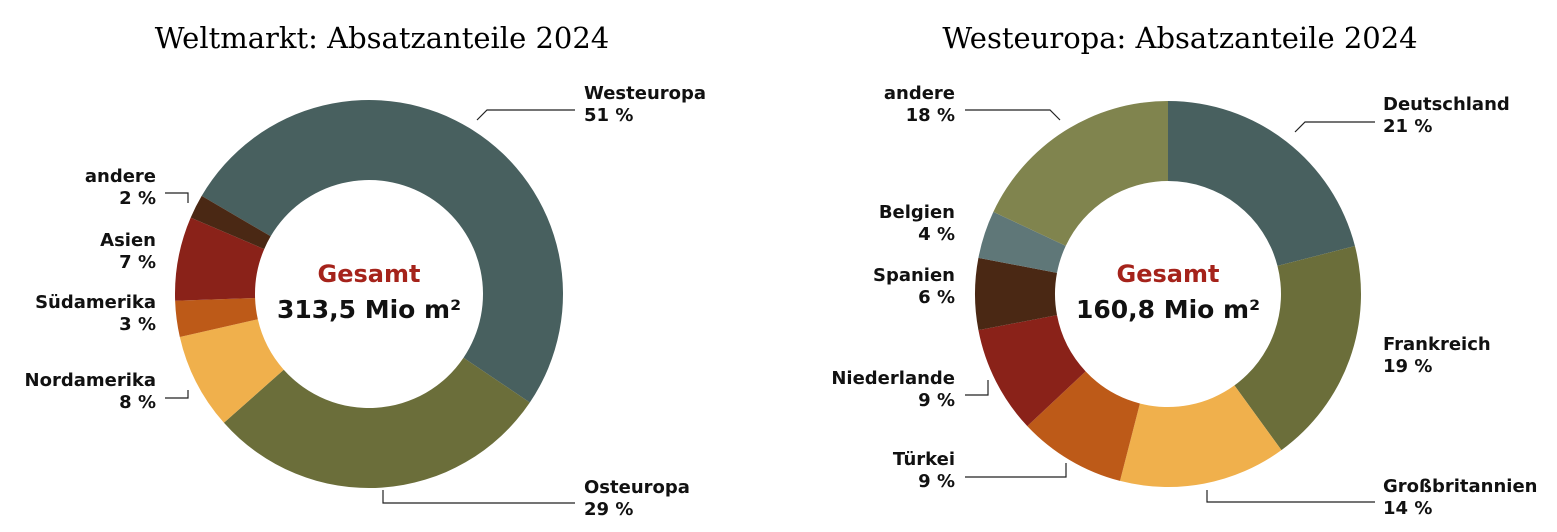 The width and height of the screenshot is (1557, 532). I want to click on segment-label: Niederlande, so click(893, 378).